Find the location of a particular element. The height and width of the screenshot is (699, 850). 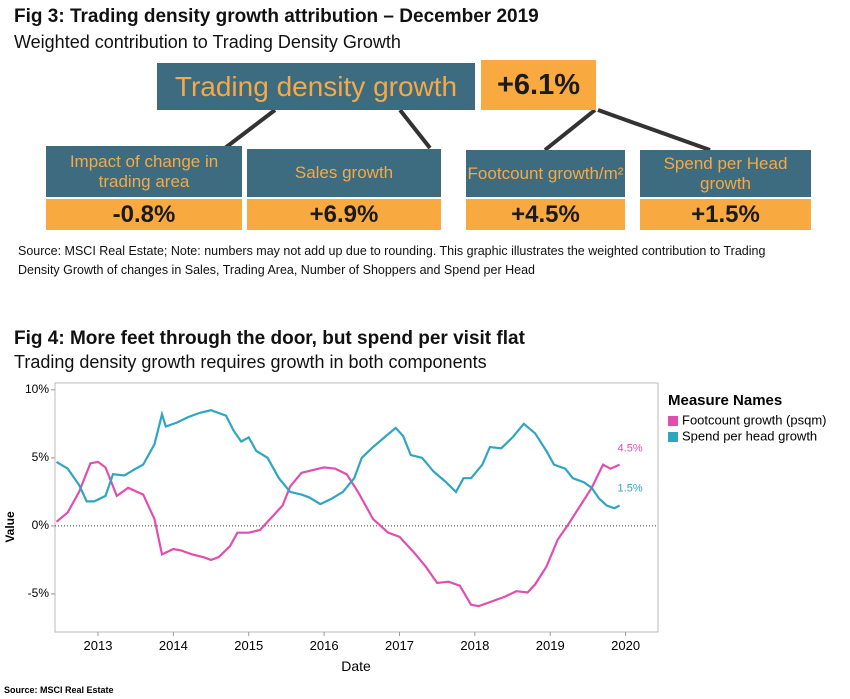

legend-title: Measure Names is located at coordinates (725, 400).